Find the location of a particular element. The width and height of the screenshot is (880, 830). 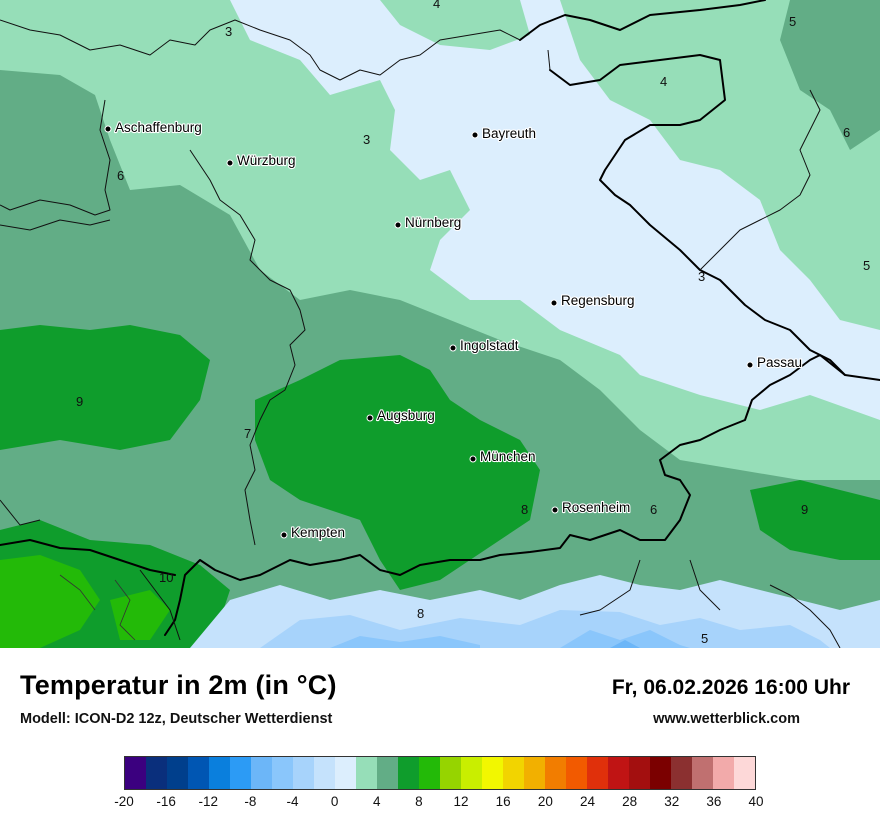

city-label-bayreuth: Bayreuth is located at coordinates (509, 133).